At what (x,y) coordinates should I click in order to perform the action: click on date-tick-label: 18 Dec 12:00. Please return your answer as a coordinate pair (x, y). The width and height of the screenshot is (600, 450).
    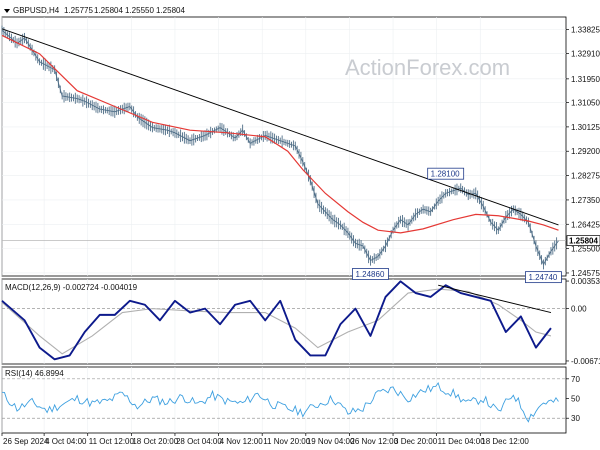
    Looking at the image, I should click on (505, 441).